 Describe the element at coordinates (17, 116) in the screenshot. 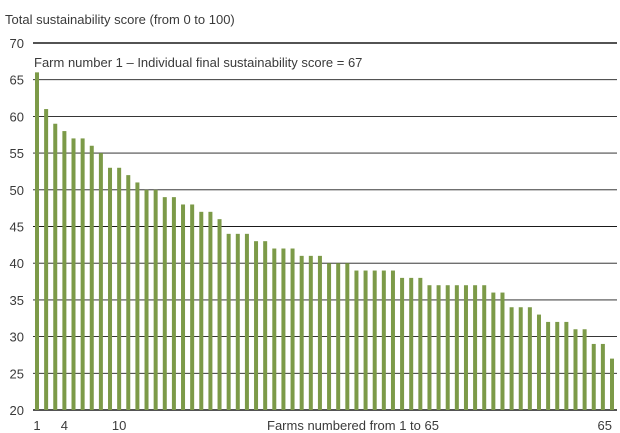

I see `y-tick-label: 60` at that location.